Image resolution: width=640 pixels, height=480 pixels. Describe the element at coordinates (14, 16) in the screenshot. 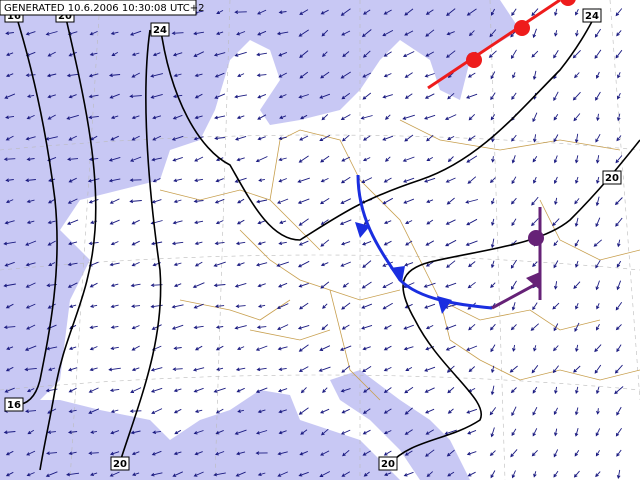

I see `isoline-label: 16` at that location.